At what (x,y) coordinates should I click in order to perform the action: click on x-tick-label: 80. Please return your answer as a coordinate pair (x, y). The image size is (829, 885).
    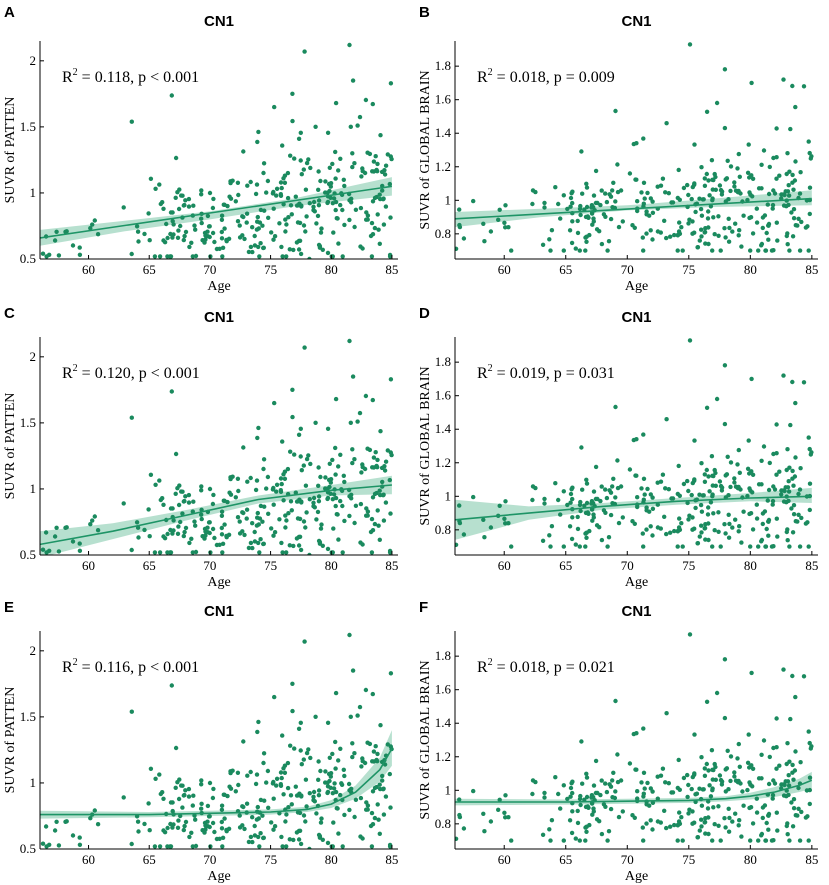
    Looking at the image, I should click on (331, 859).